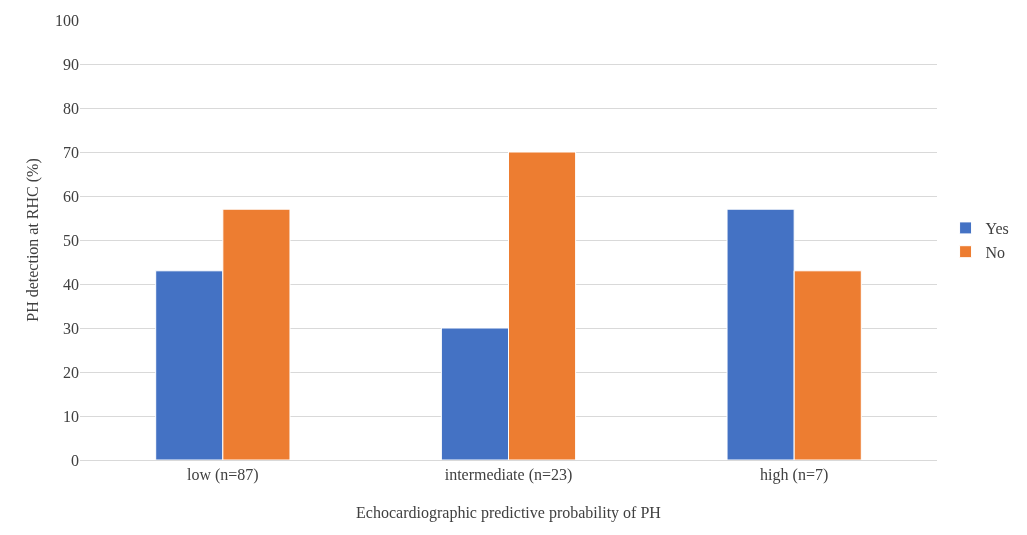 The width and height of the screenshot is (1027, 535). What do you see at coordinates (794, 475) in the screenshot?
I see `x-tick-label: high (n=7)` at bounding box center [794, 475].